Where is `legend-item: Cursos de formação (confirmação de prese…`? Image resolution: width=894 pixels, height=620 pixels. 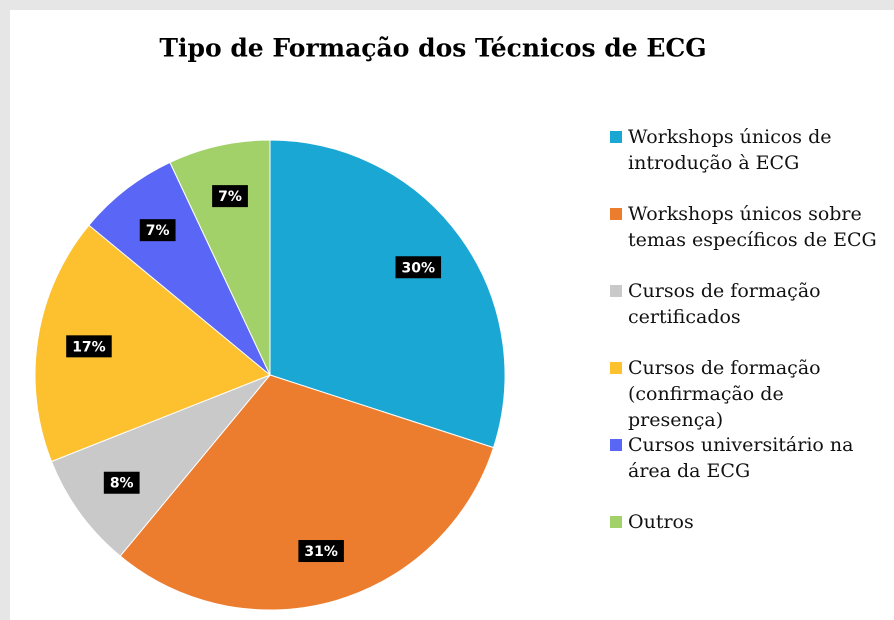
legend-item: Cursos de formação (confirmação de prese… is located at coordinates (745, 393).